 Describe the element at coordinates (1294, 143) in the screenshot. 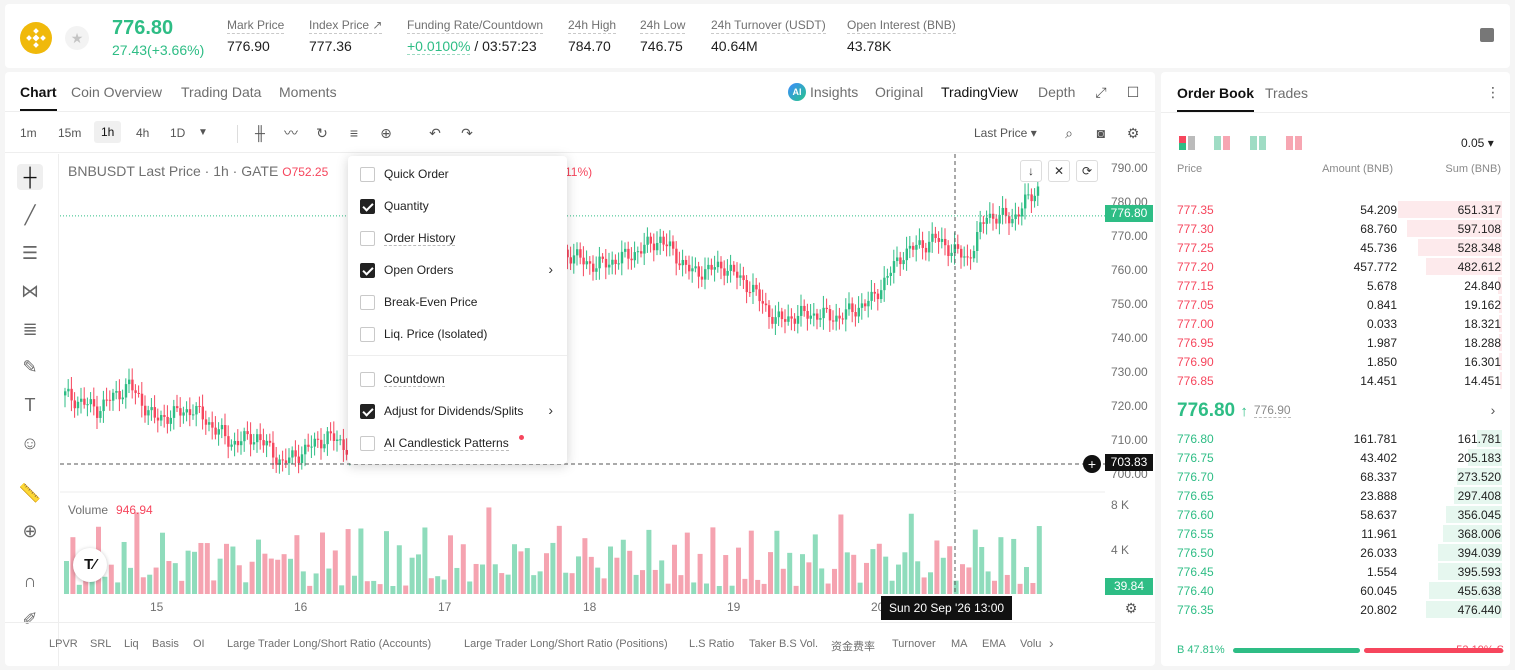

I see `layout-asks-icon` at that location.